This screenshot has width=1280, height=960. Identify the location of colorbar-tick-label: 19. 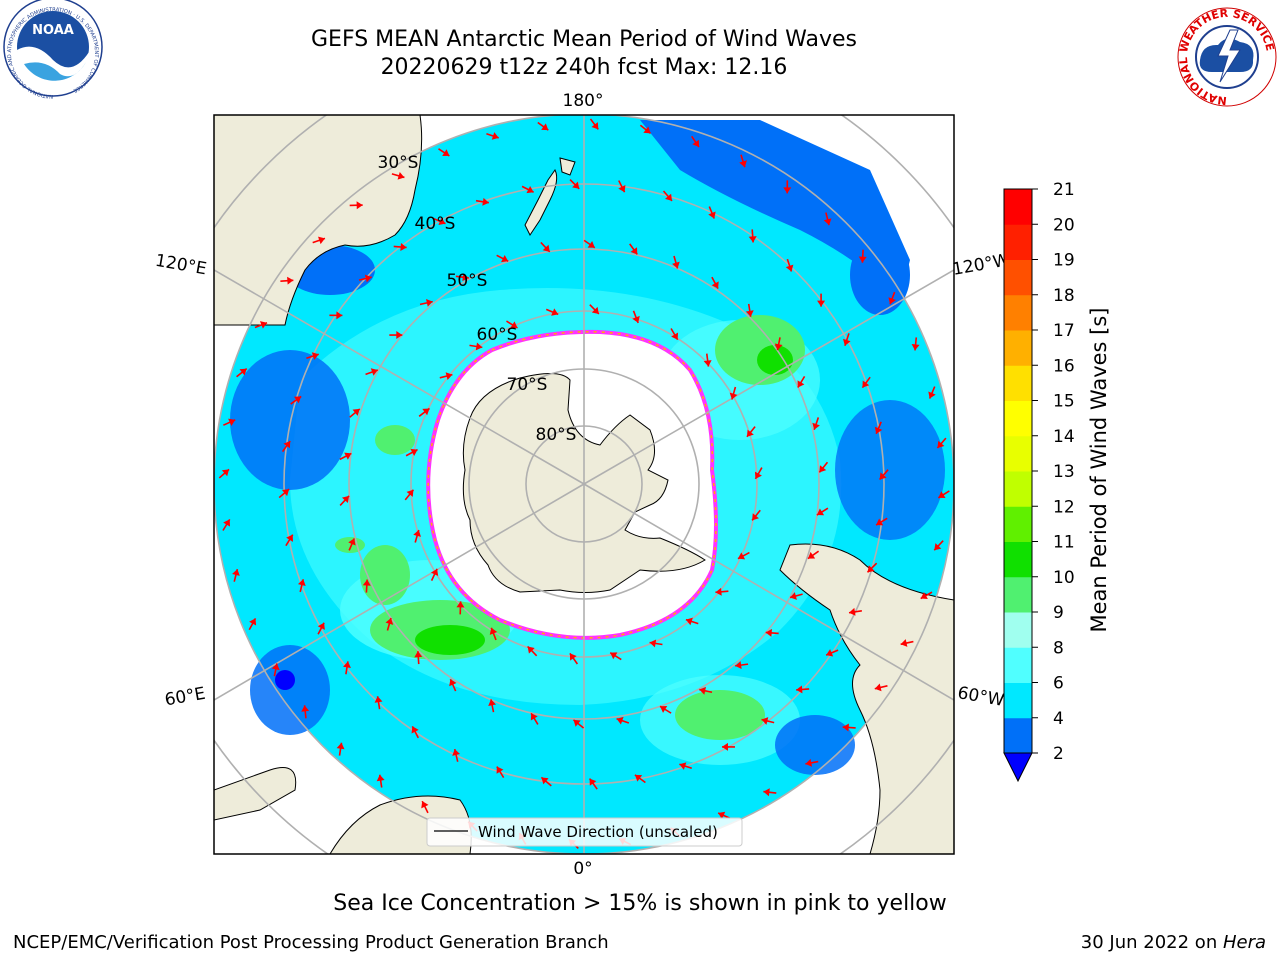
(1064, 261).